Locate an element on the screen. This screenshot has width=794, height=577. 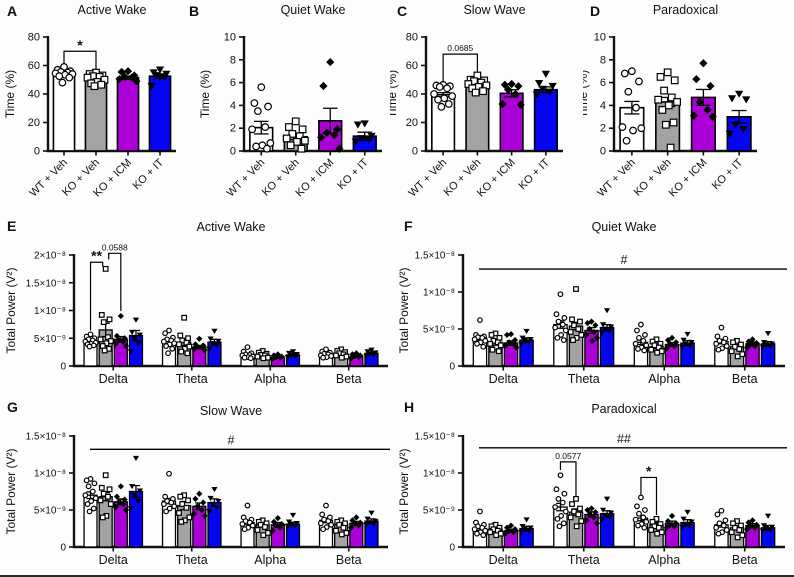
y-tick-label: 80 is located at coordinates (412, 38).